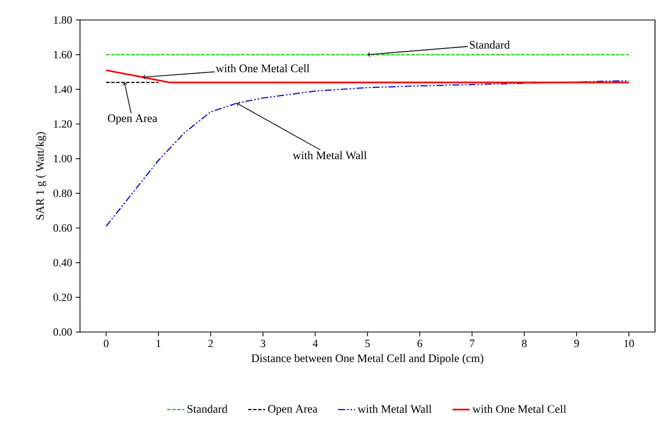 The width and height of the screenshot is (656, 429). What do you see at coordinates (420, 344) in the screenshot?
I see `x-tick-label: 6` at bounding box center [420, 344].